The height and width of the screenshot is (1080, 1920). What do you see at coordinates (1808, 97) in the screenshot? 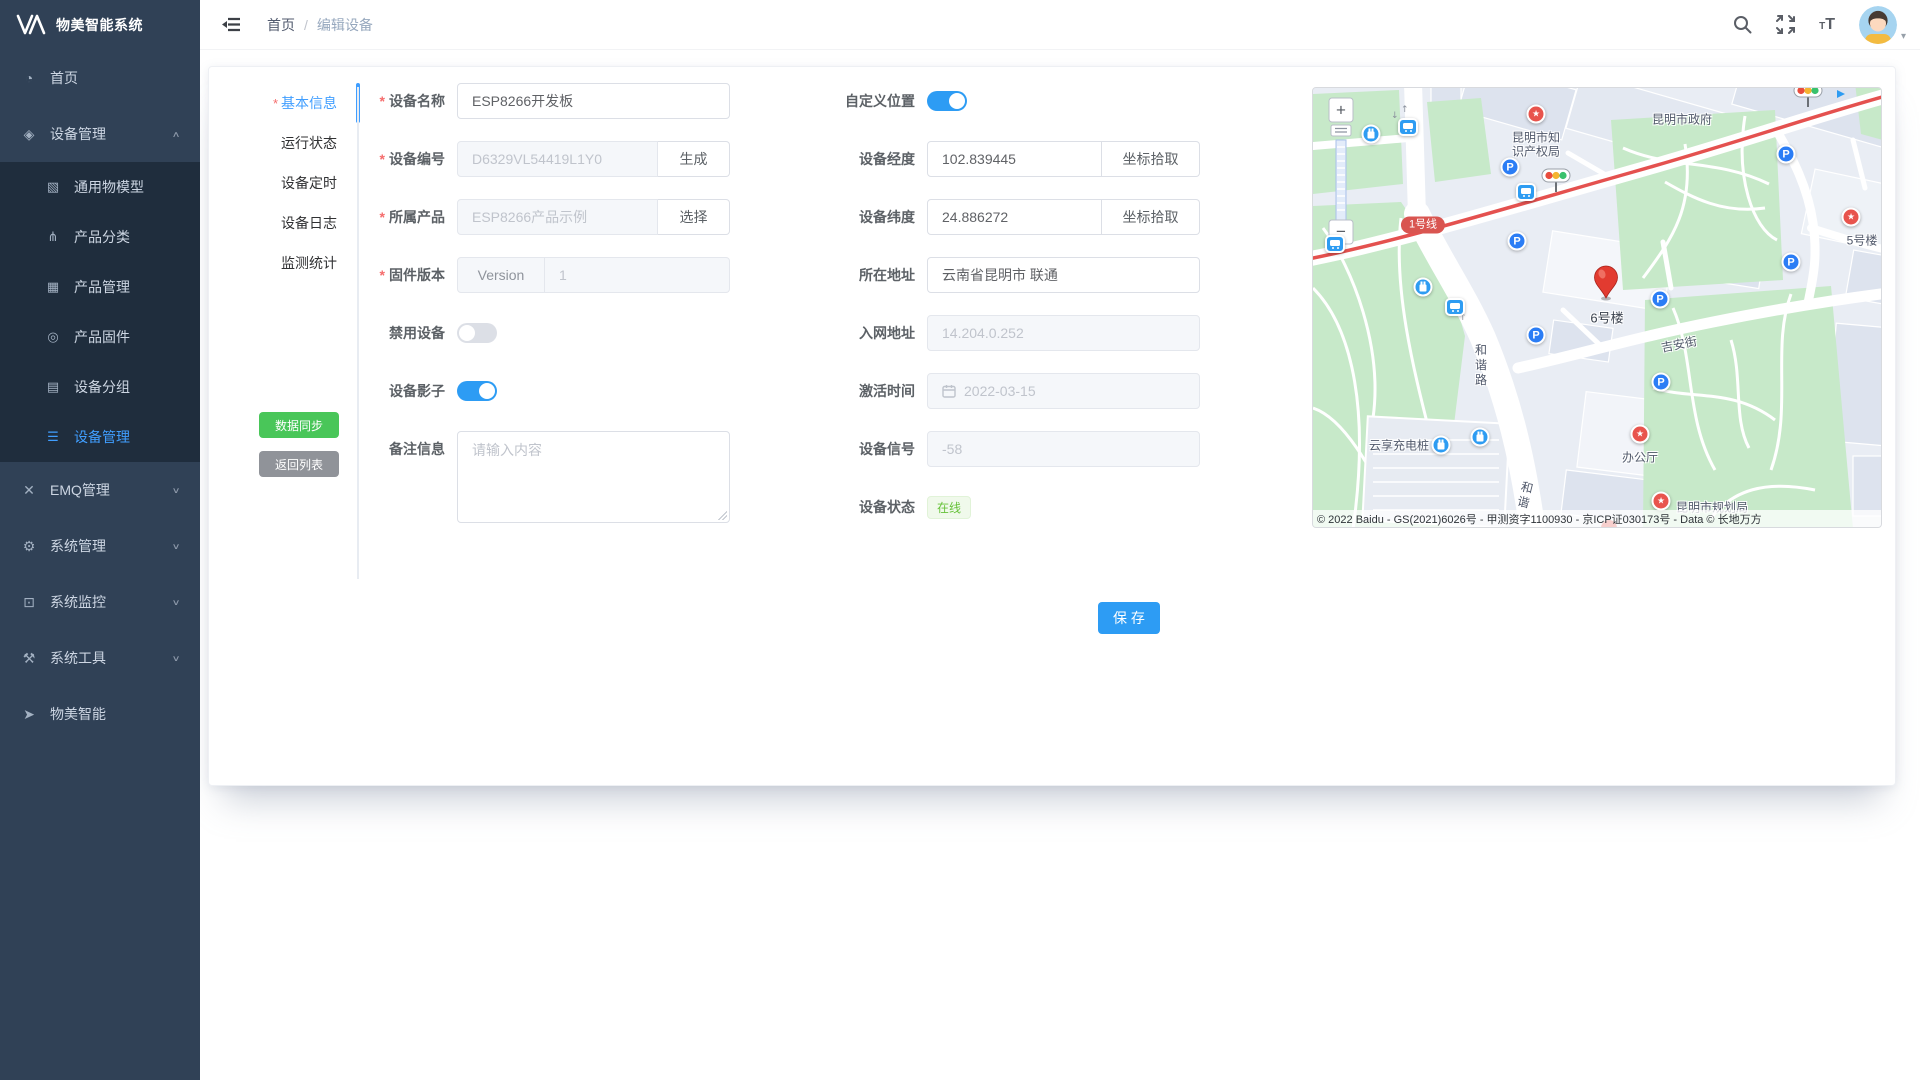
I see `traffic-light-icon` at bounding box center [1808, 97].